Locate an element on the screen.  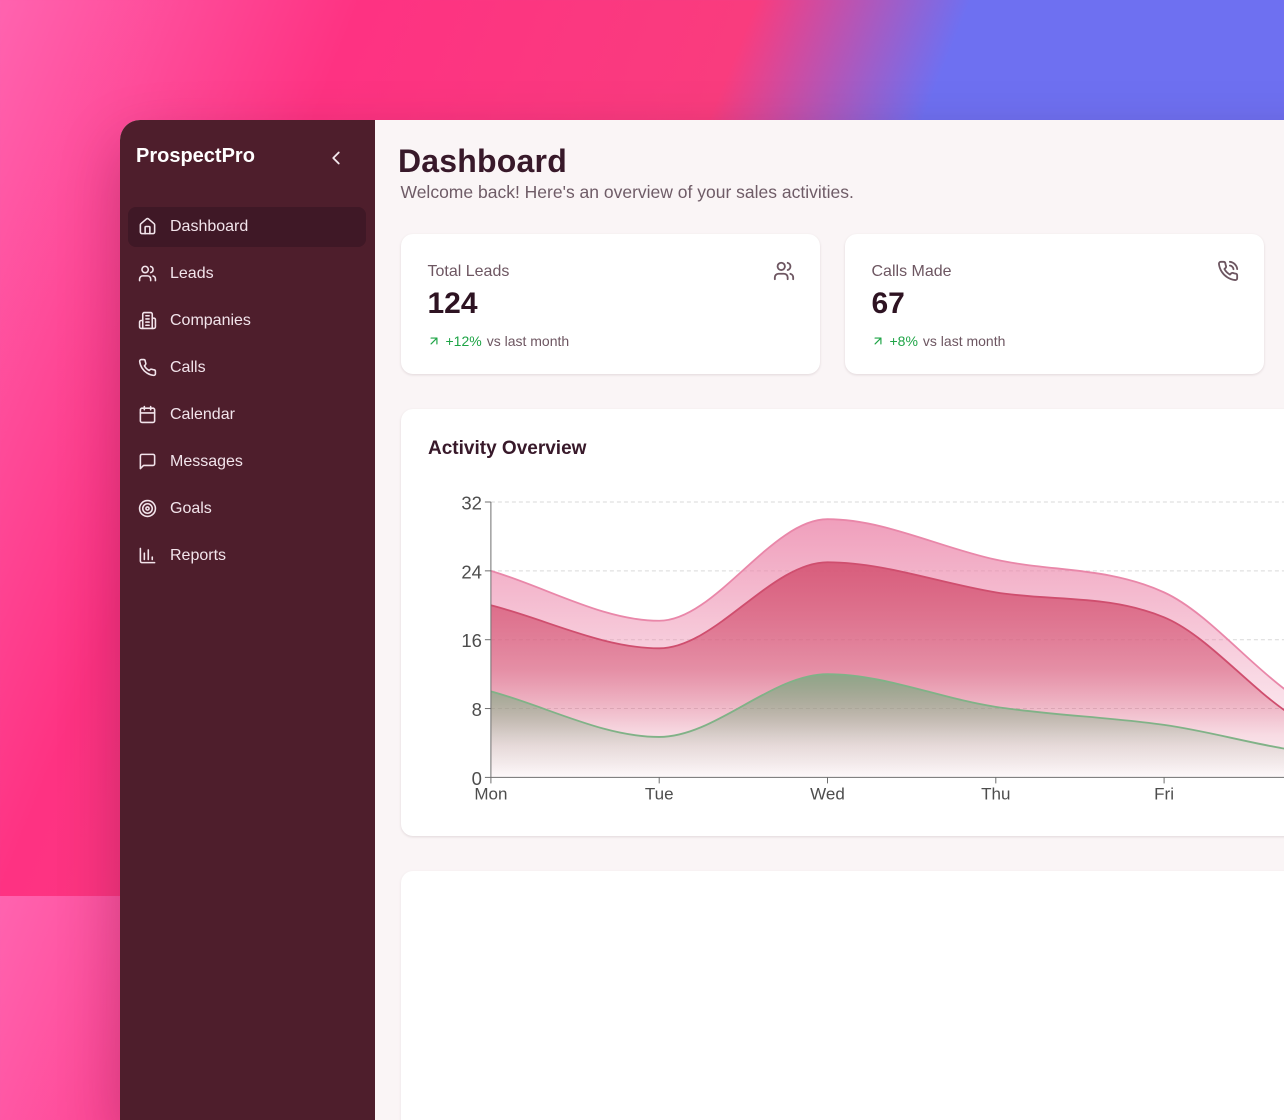
svg-text: Mon is located at coordinates (490, 793).